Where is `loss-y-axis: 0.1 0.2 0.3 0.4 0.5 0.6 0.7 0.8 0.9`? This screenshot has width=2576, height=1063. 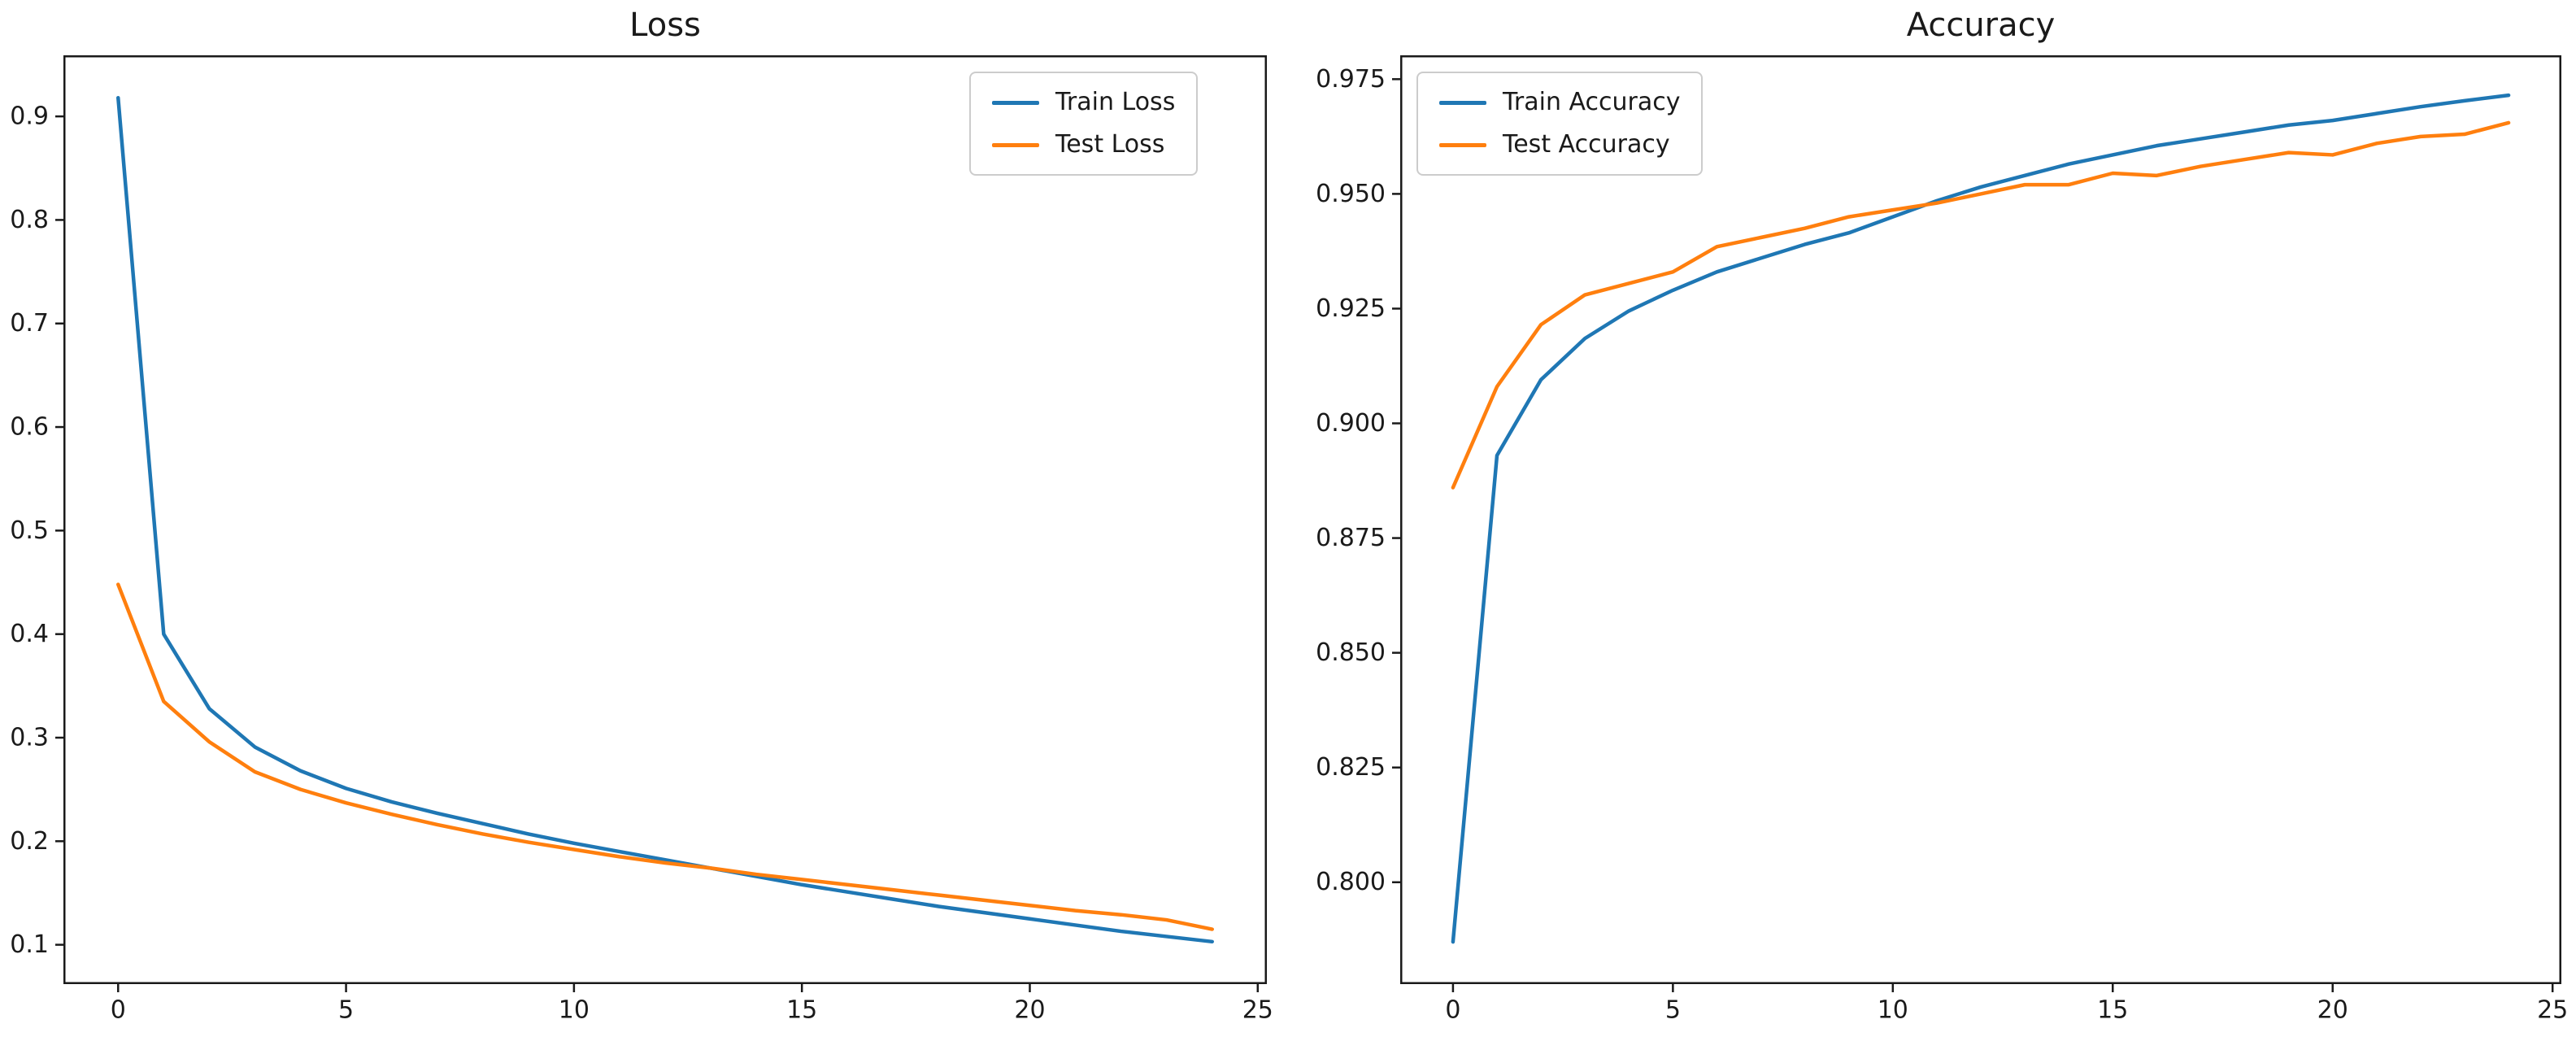 loss-y-axis: 0.1 0.2 0.3 0.4 0.5 0.6 0.7 0.8 0.9 is located at coordinates (37, 530).